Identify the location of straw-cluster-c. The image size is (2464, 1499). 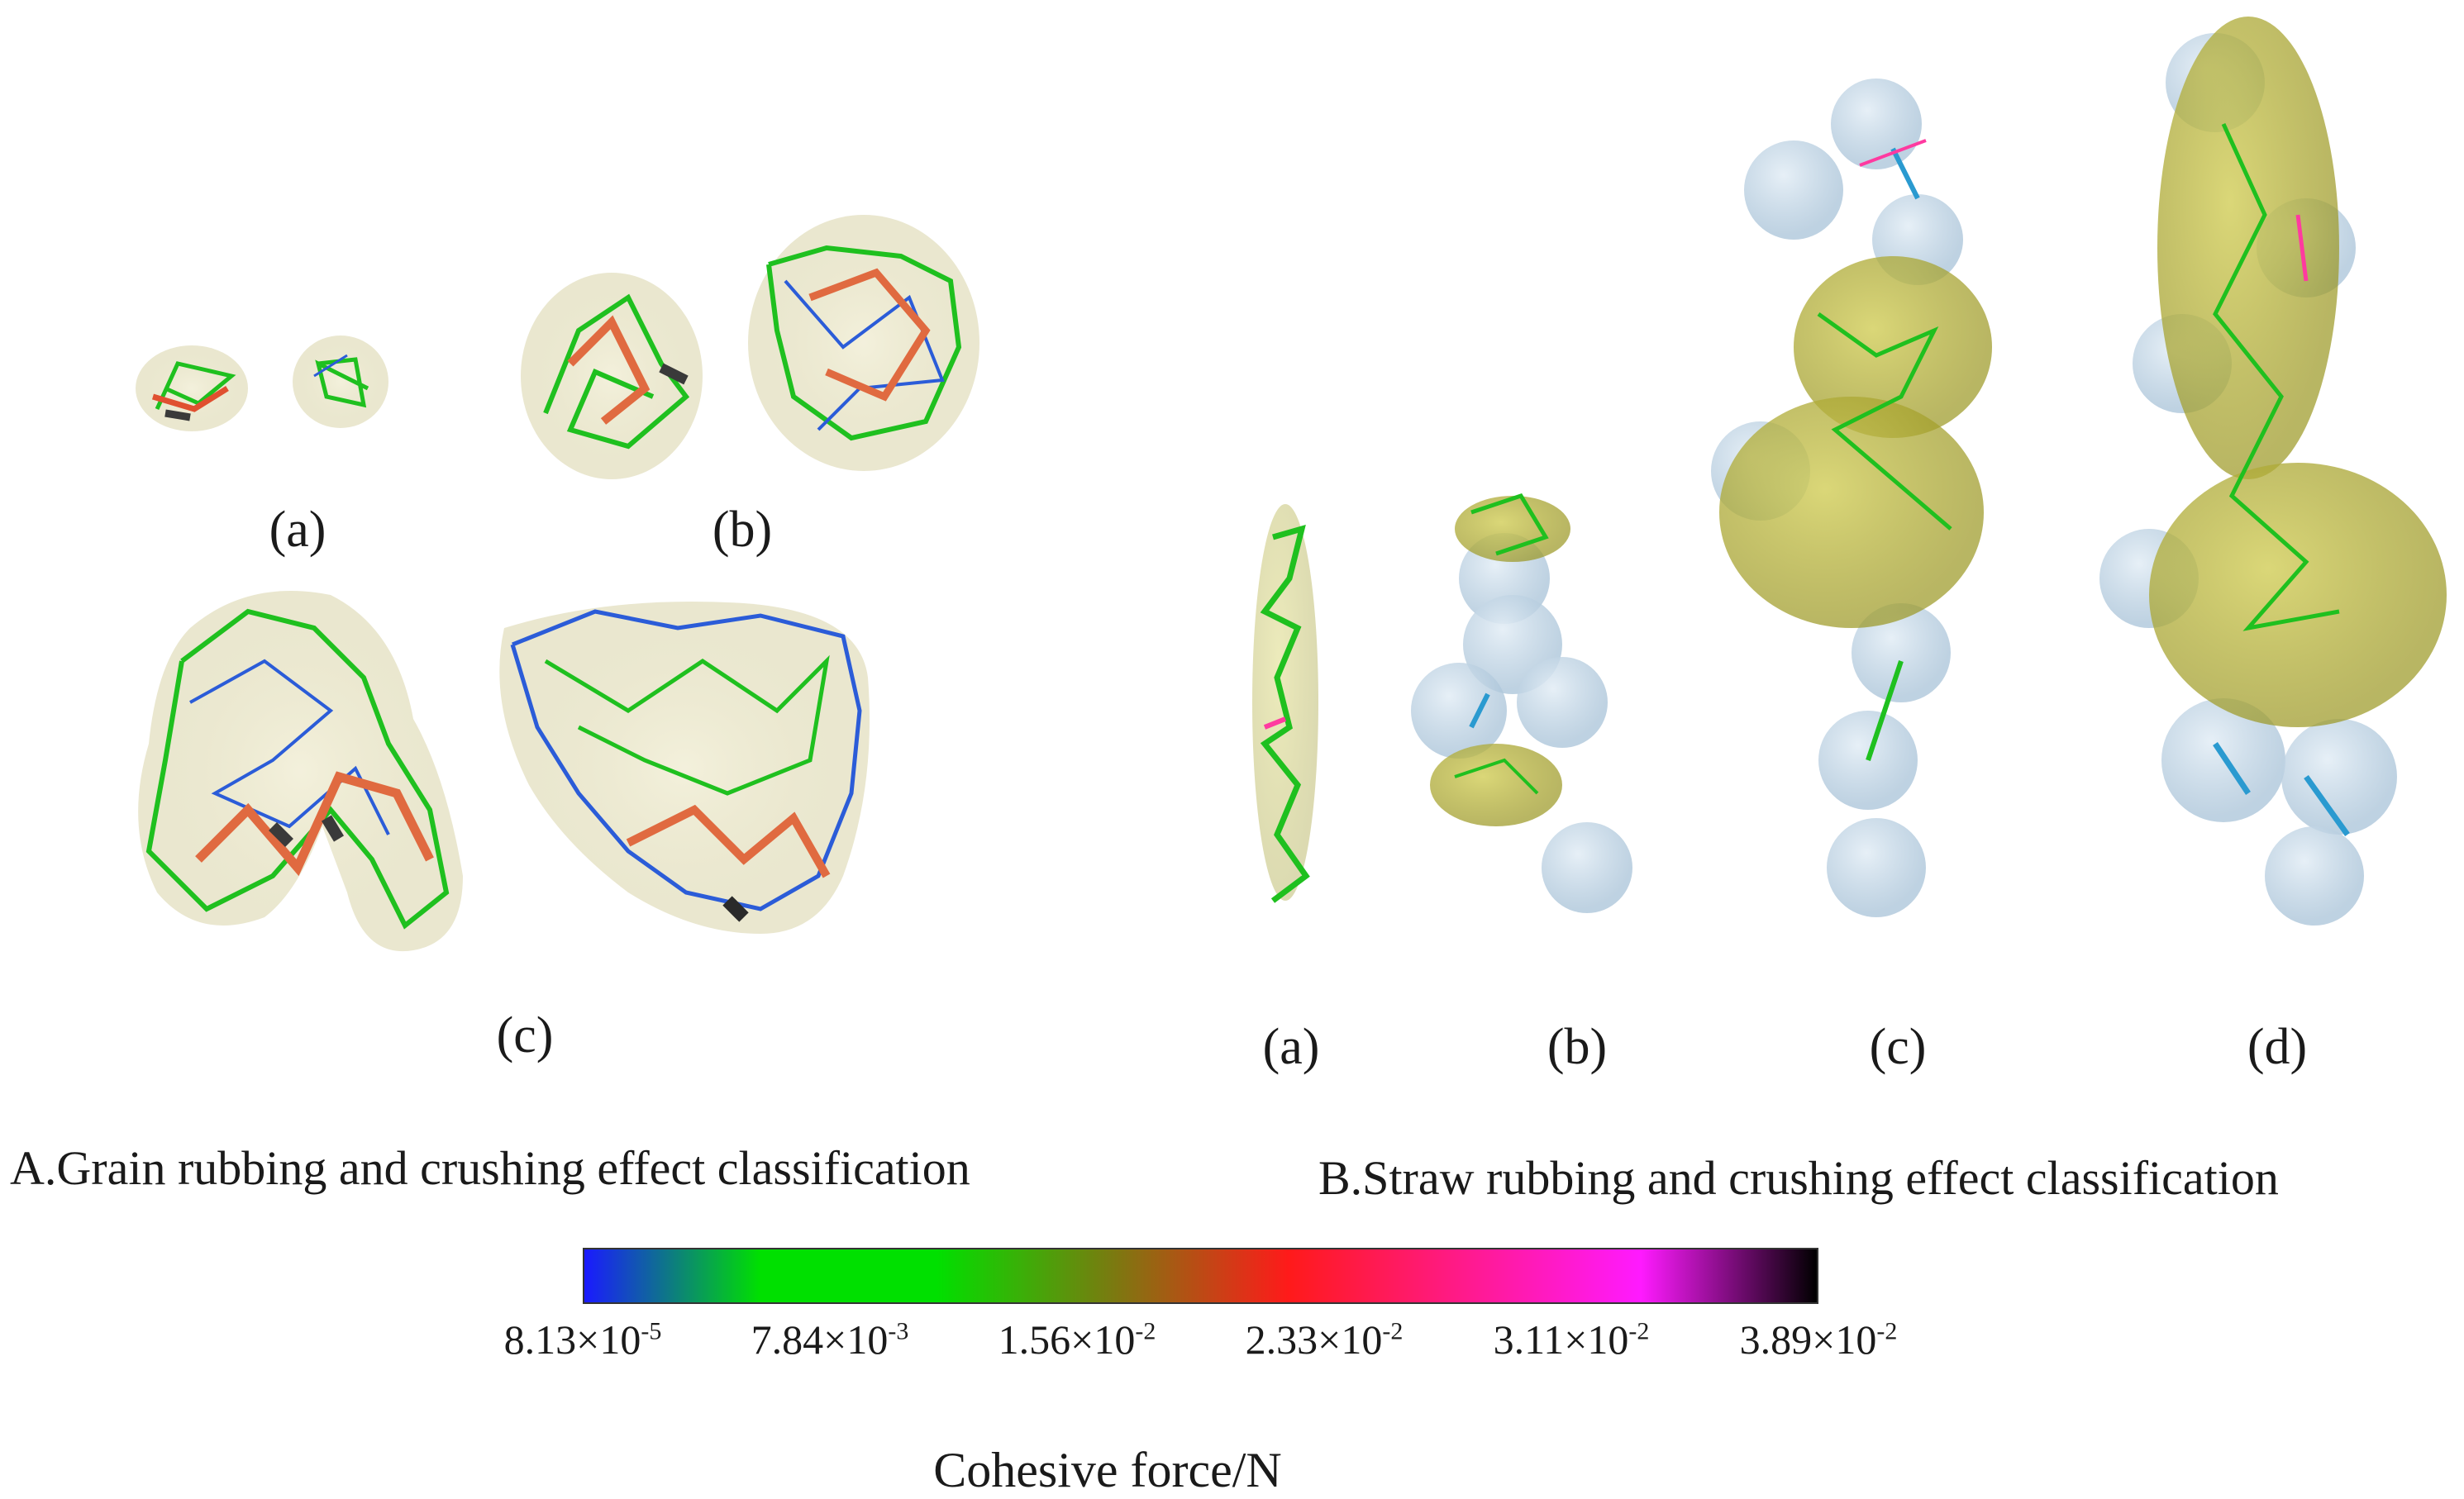
(1851, 498).